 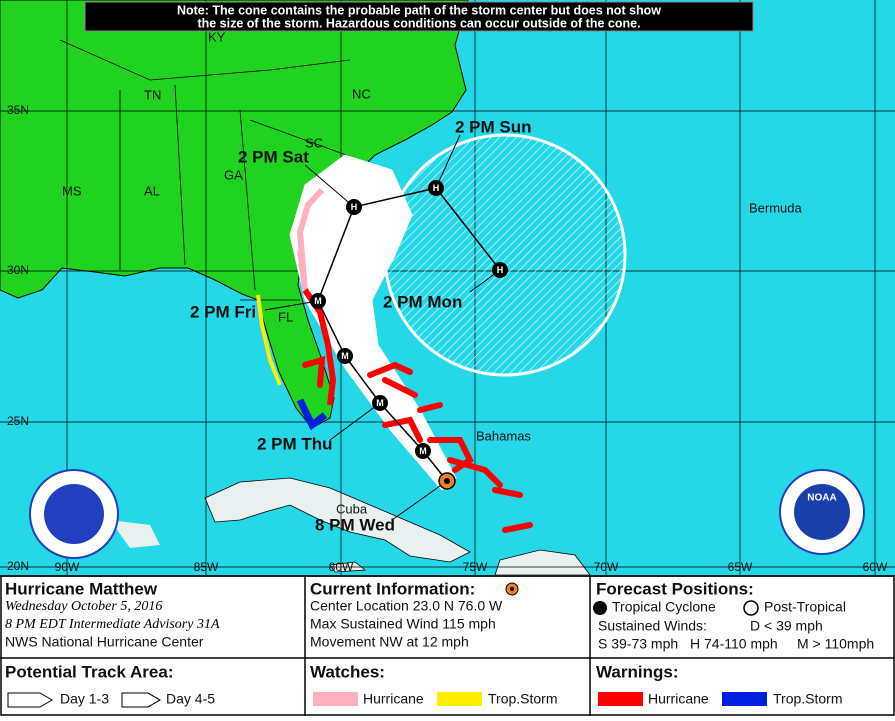 What do you see at coordinates (361, 93) in the screenshot?
I see `state-label: NC` at bounding box center [361, 93].